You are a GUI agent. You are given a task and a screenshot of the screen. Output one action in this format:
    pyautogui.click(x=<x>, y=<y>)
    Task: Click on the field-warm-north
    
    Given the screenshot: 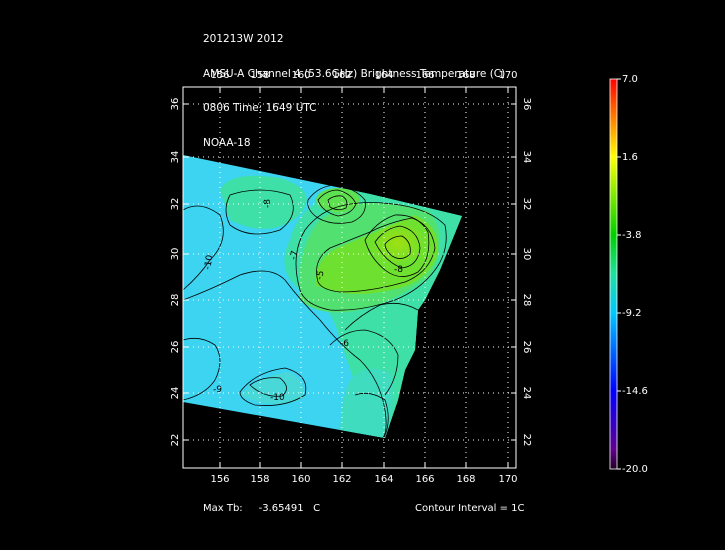 What is the action you would take?
    pyautogui.click(x=338, y=200)
    